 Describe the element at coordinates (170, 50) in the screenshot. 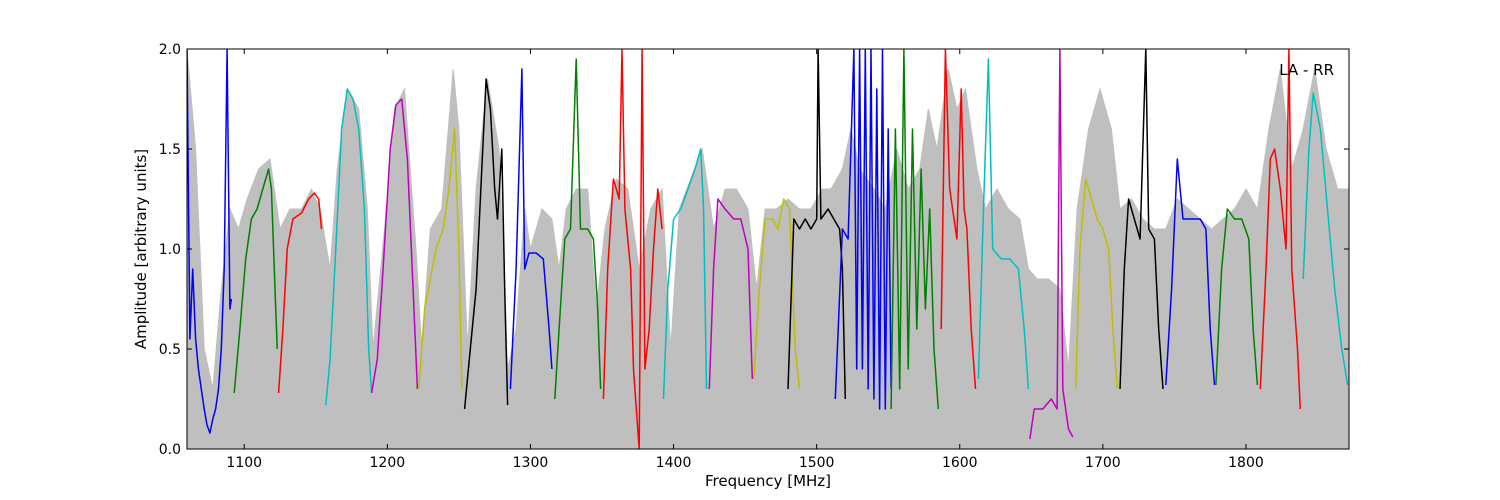

I see `y-tick-label: 2.0` at that location.